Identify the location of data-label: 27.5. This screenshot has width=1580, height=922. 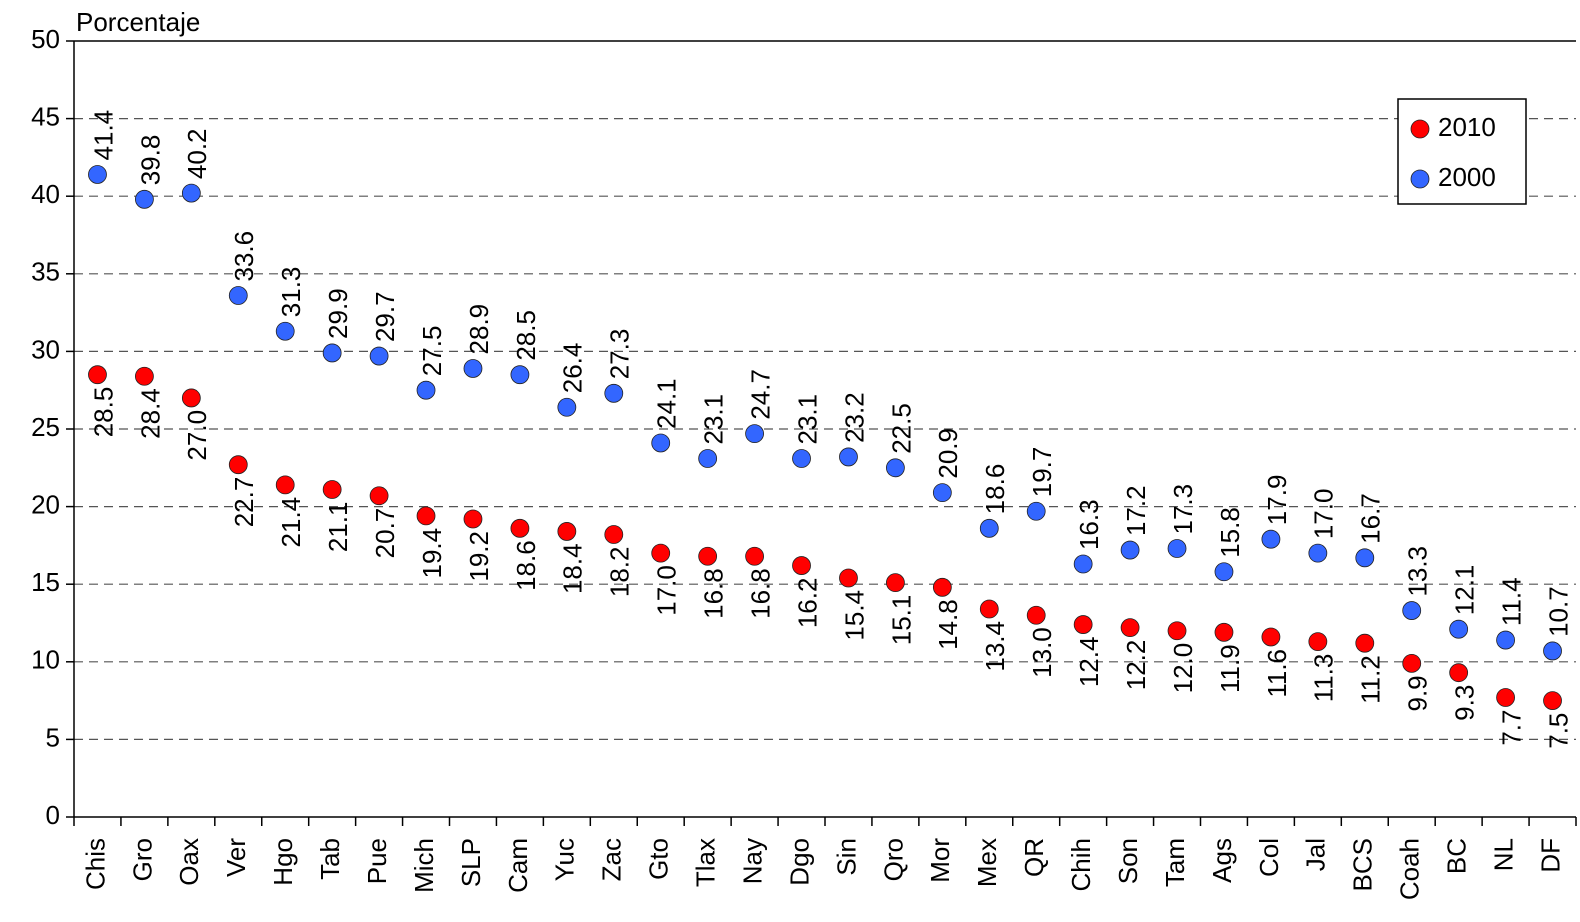
(432, 351).